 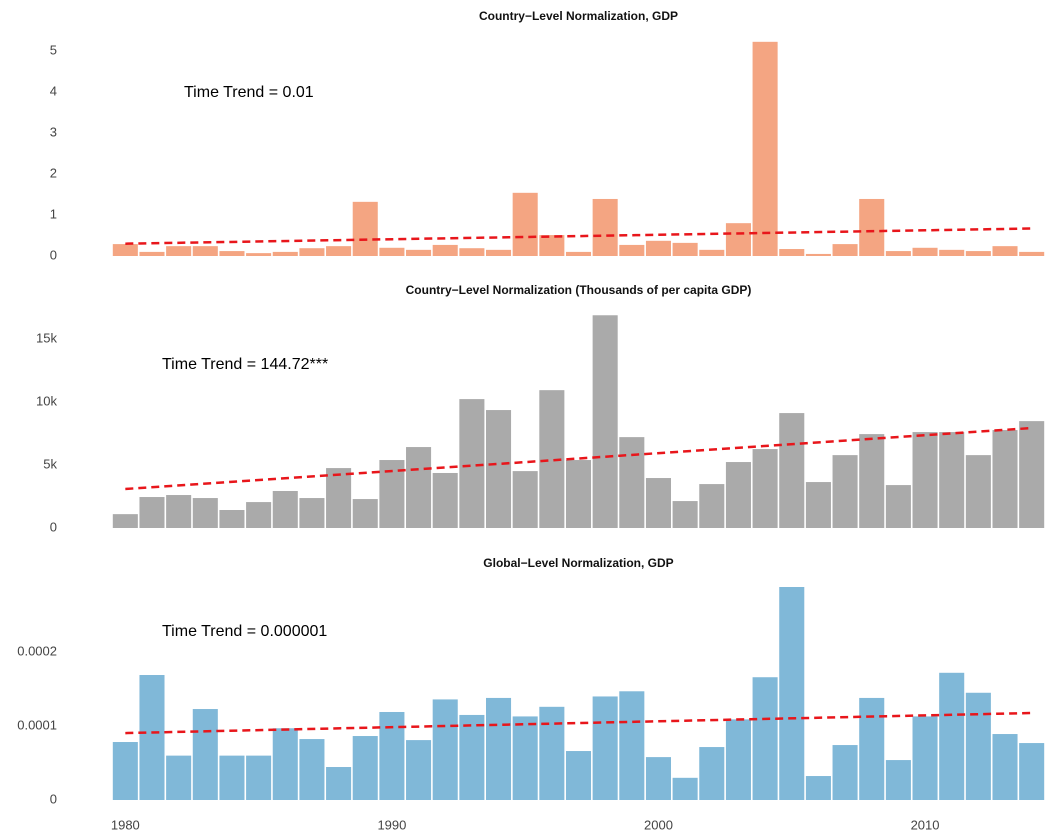 What do you see at coordinates (37, 724) in the screenshot?
I see `y-tick-label: 0.0001` at bounding box center [37, 724].